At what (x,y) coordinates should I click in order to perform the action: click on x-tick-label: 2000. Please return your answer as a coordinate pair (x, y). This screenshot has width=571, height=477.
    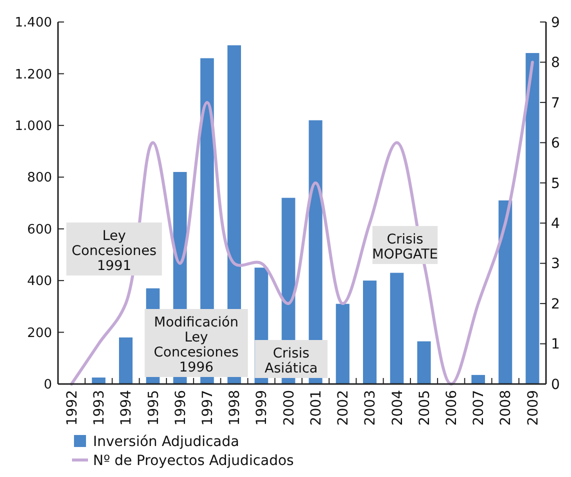
    Looking at the image, I should click on (289, 408).